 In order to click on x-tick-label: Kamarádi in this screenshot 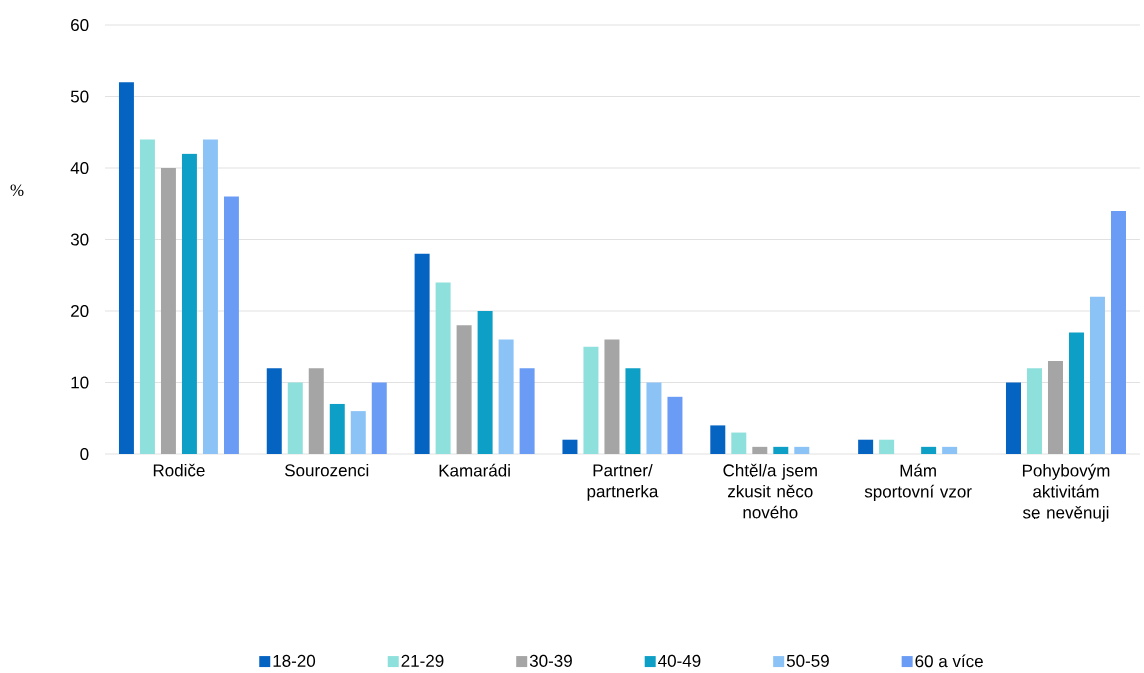, I will do `click(474, 470)`.